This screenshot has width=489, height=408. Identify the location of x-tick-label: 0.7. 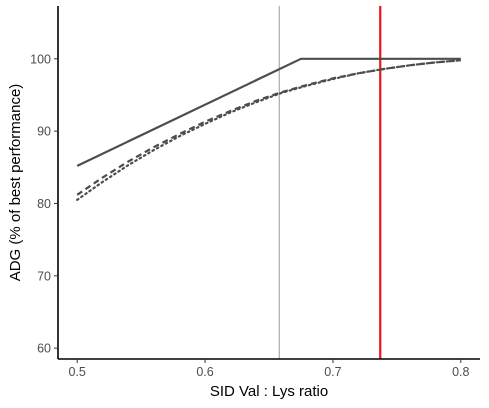
(332, 372).